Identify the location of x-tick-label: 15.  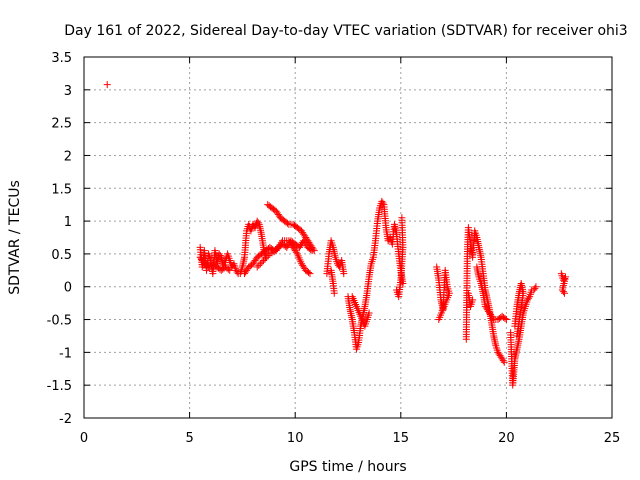
(401, 438).